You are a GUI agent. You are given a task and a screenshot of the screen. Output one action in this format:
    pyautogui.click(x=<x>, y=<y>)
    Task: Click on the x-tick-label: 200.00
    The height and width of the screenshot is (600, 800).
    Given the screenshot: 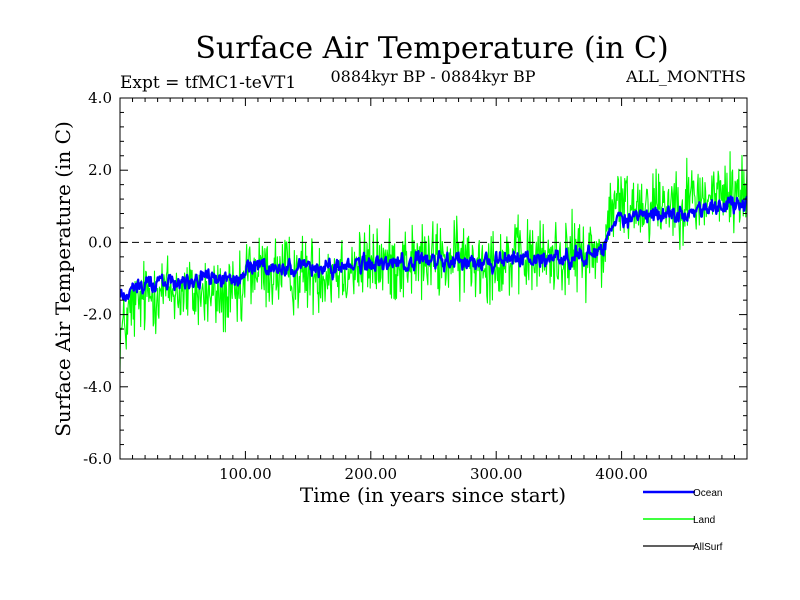 What is the action you would take?
    pyautogui.click(x=371, y=474)
    